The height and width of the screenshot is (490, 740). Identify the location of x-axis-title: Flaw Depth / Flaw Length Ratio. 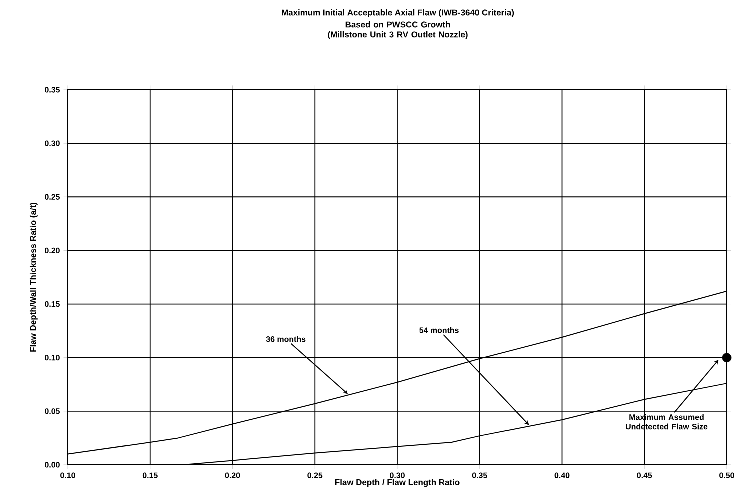
(397, 483).